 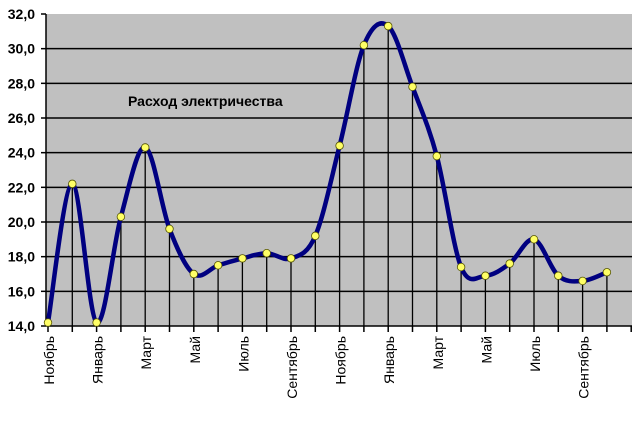 I want to click on y-axis-labels: 14,0 16,0 18,0 20,0 22,0 24,0 26,0 28,0 30,0 32,0, so click(x=21, y=170).